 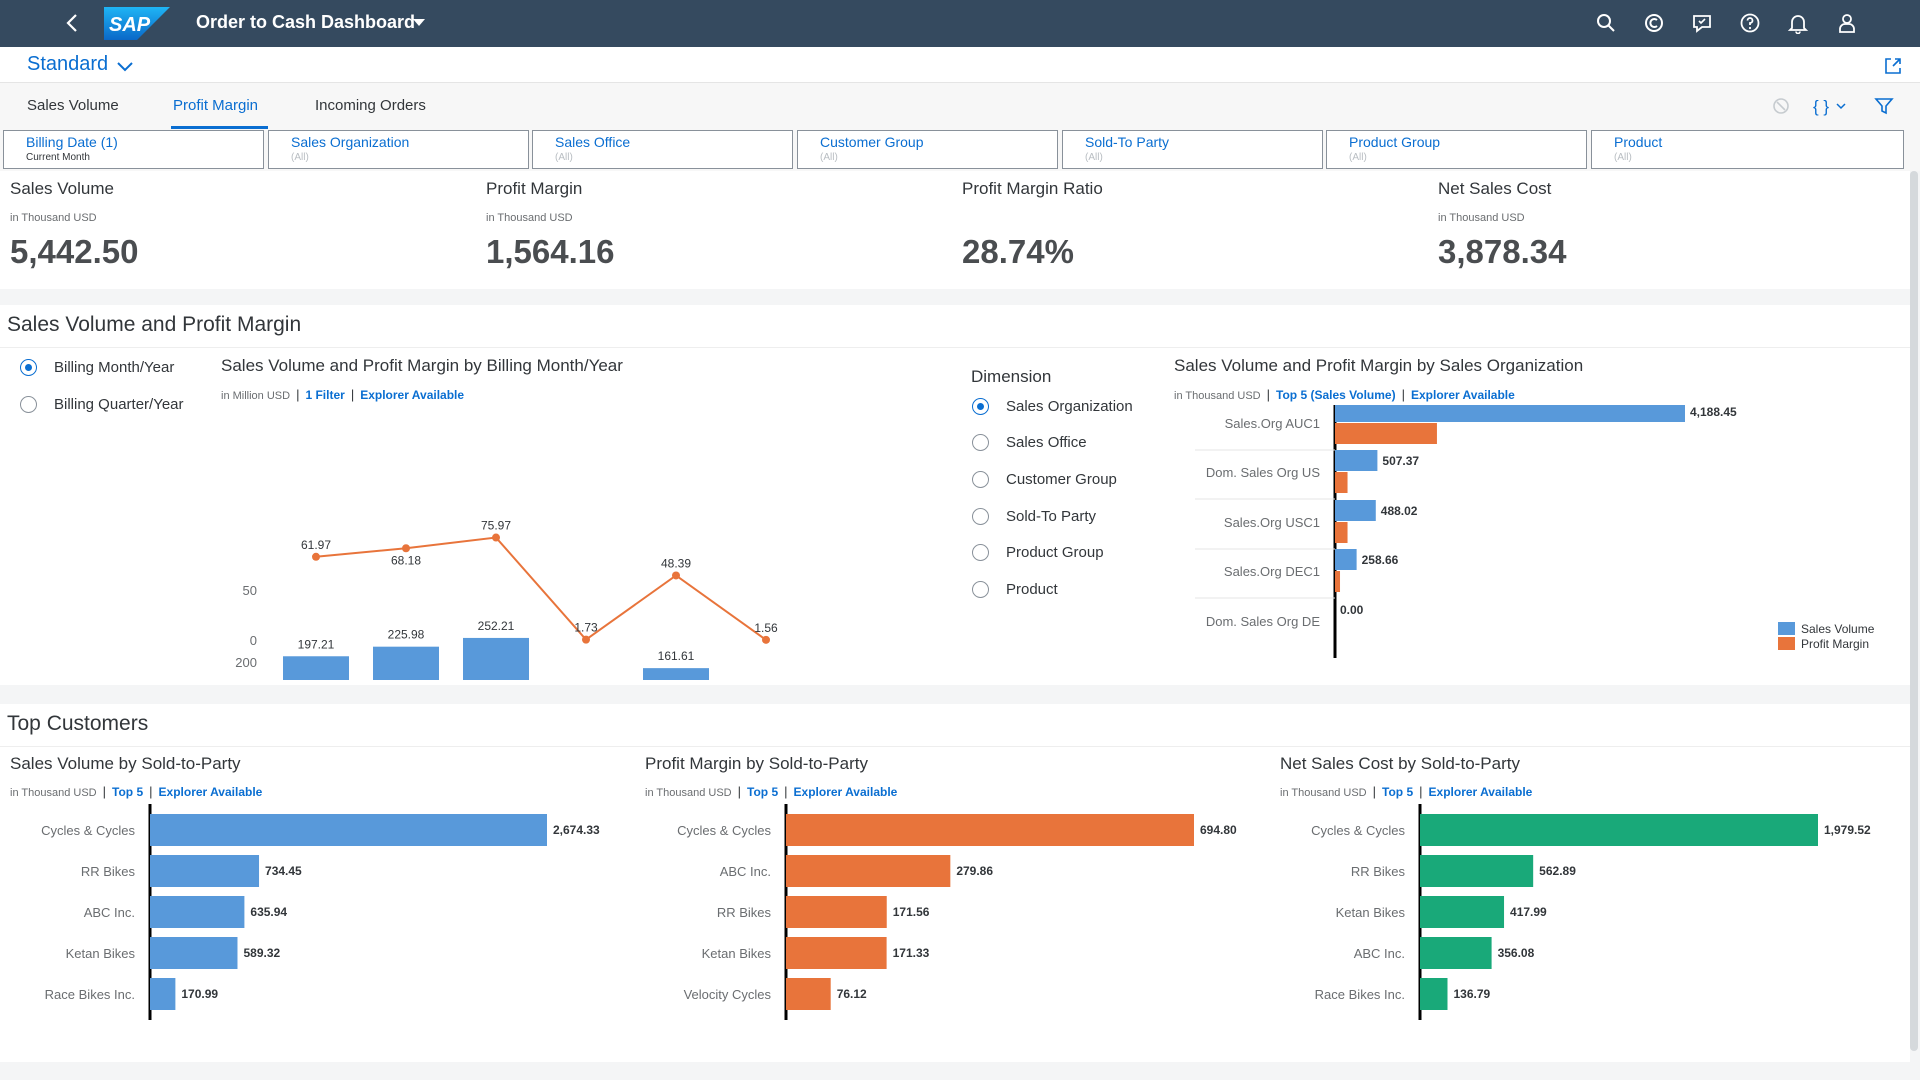 What do you see at coordinates (676, 656) in the screenshot?
I see `bar-data-label: 161.61` at bounding box center [676, 656].